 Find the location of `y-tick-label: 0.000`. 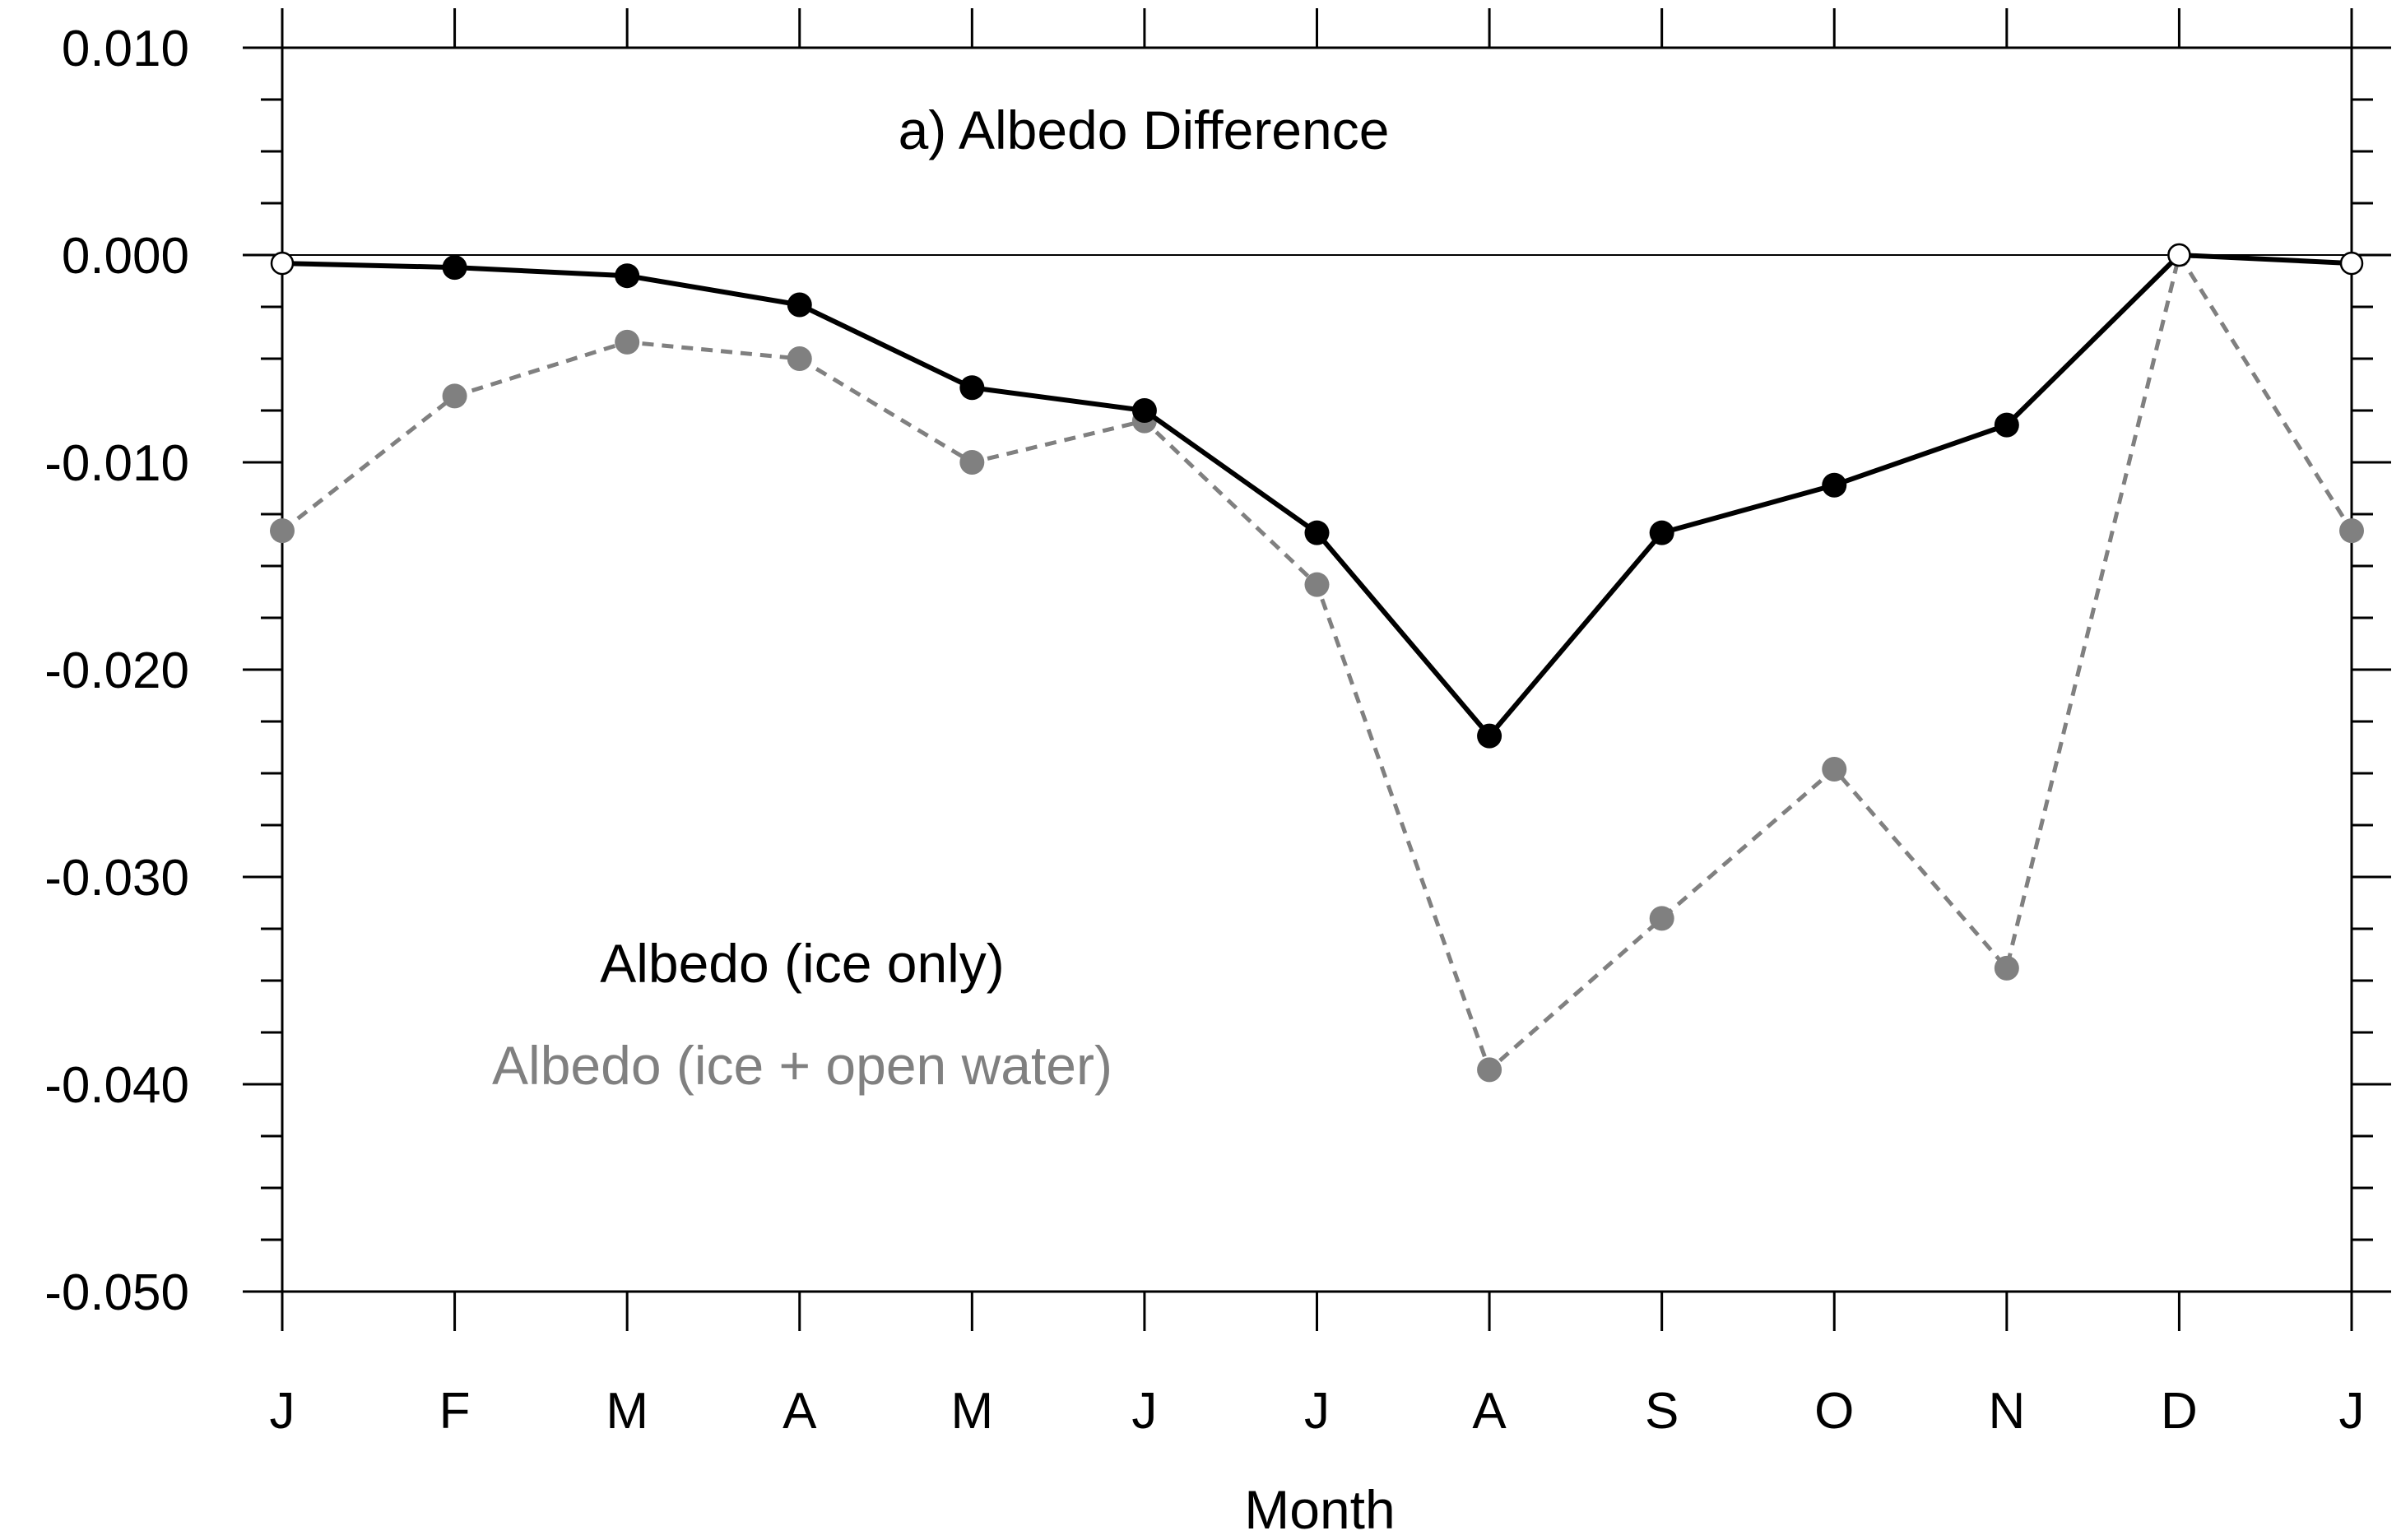

y-tick-label: 0.000 is located at coordinates (125, 256).